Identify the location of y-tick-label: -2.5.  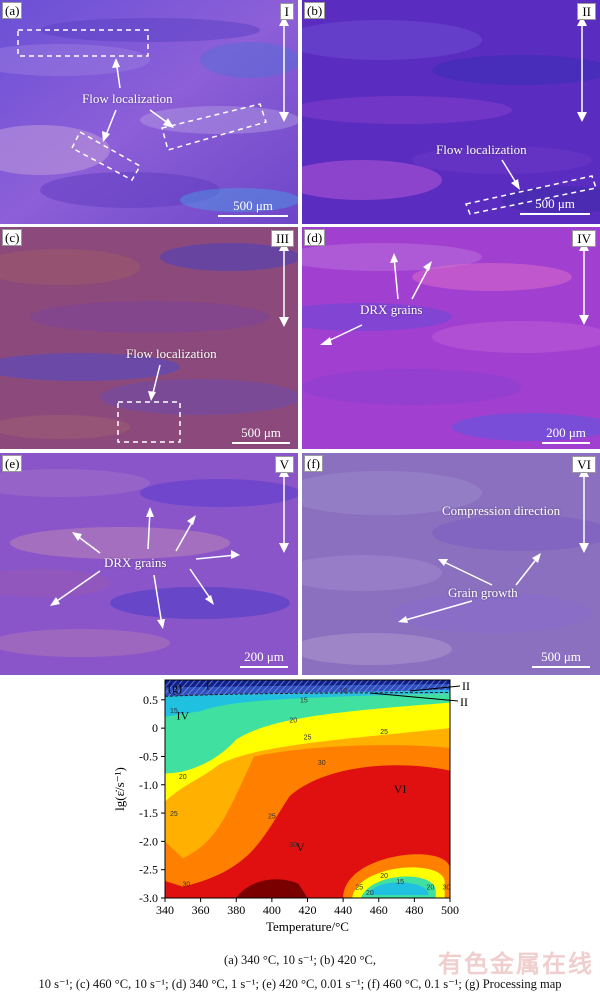
(148, 870).